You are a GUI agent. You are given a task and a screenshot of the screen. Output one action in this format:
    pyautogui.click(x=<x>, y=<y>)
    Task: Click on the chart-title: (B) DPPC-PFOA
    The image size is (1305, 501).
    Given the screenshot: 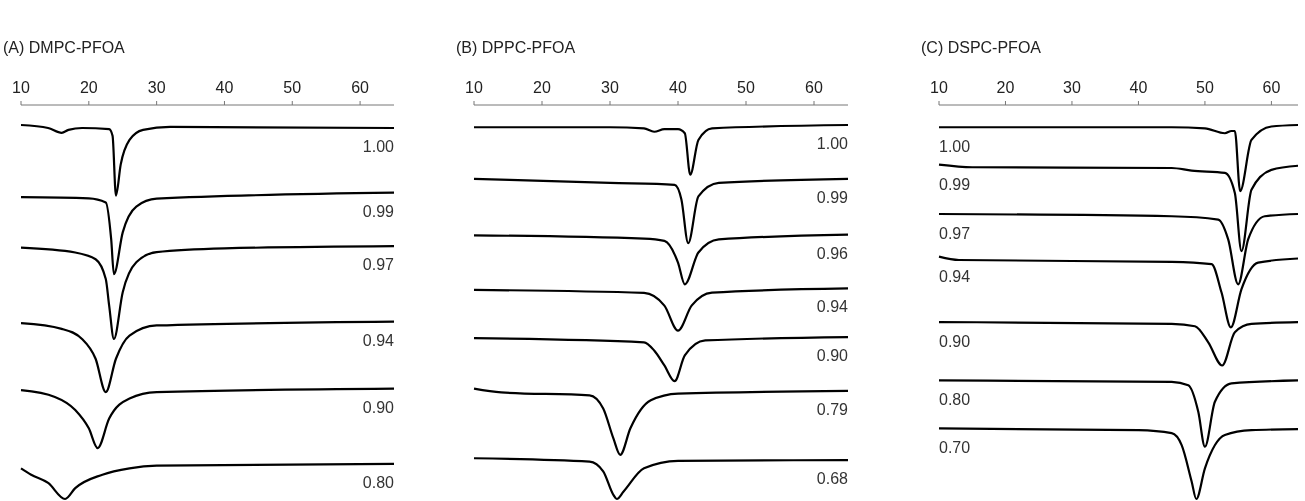 What is the action you would take?
    pyautogui.click(x=516, y=47)
    